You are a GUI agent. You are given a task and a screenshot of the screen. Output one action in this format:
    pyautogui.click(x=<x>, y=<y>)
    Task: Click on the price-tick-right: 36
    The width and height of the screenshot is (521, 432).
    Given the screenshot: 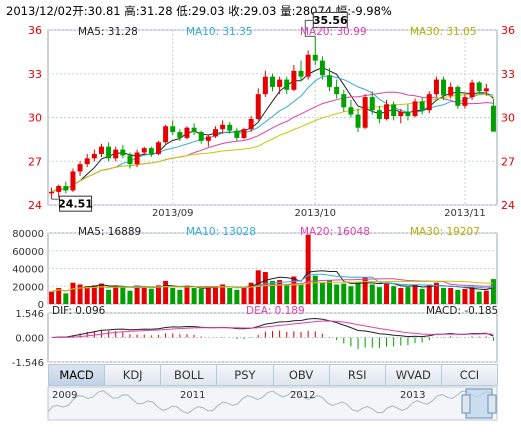 What is the action you would take?
    pyautogui.click(x=508, y=30)
    